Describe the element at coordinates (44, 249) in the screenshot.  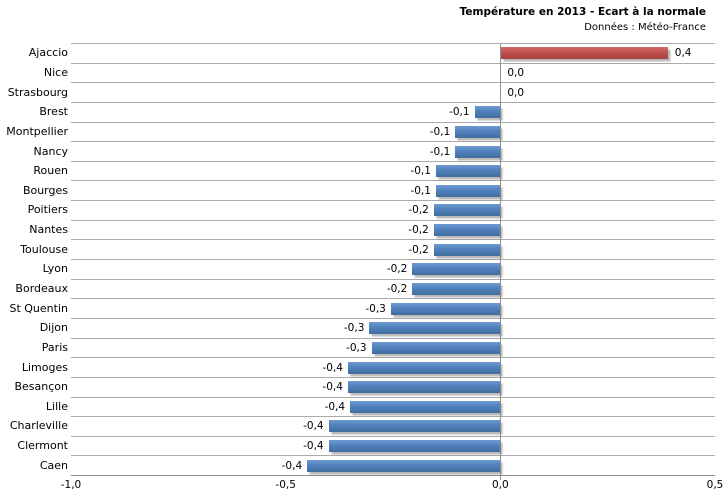
I see `category-label: Toulouse` at that location.